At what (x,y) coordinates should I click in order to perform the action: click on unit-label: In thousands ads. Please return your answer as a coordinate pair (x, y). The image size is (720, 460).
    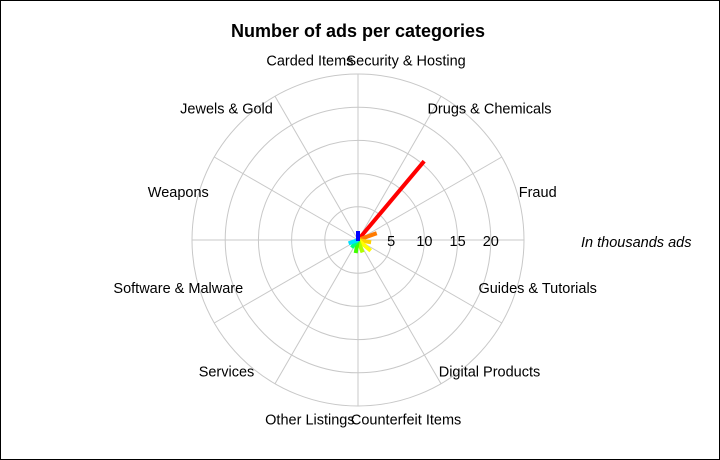
    Looking at the image, I should click on (636, 243).